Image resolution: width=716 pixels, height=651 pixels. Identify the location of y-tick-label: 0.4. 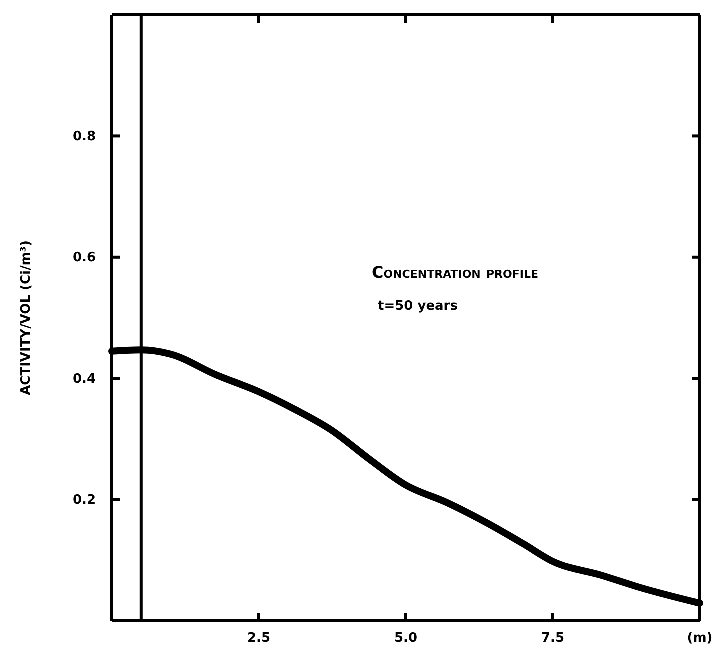
(84, 379).